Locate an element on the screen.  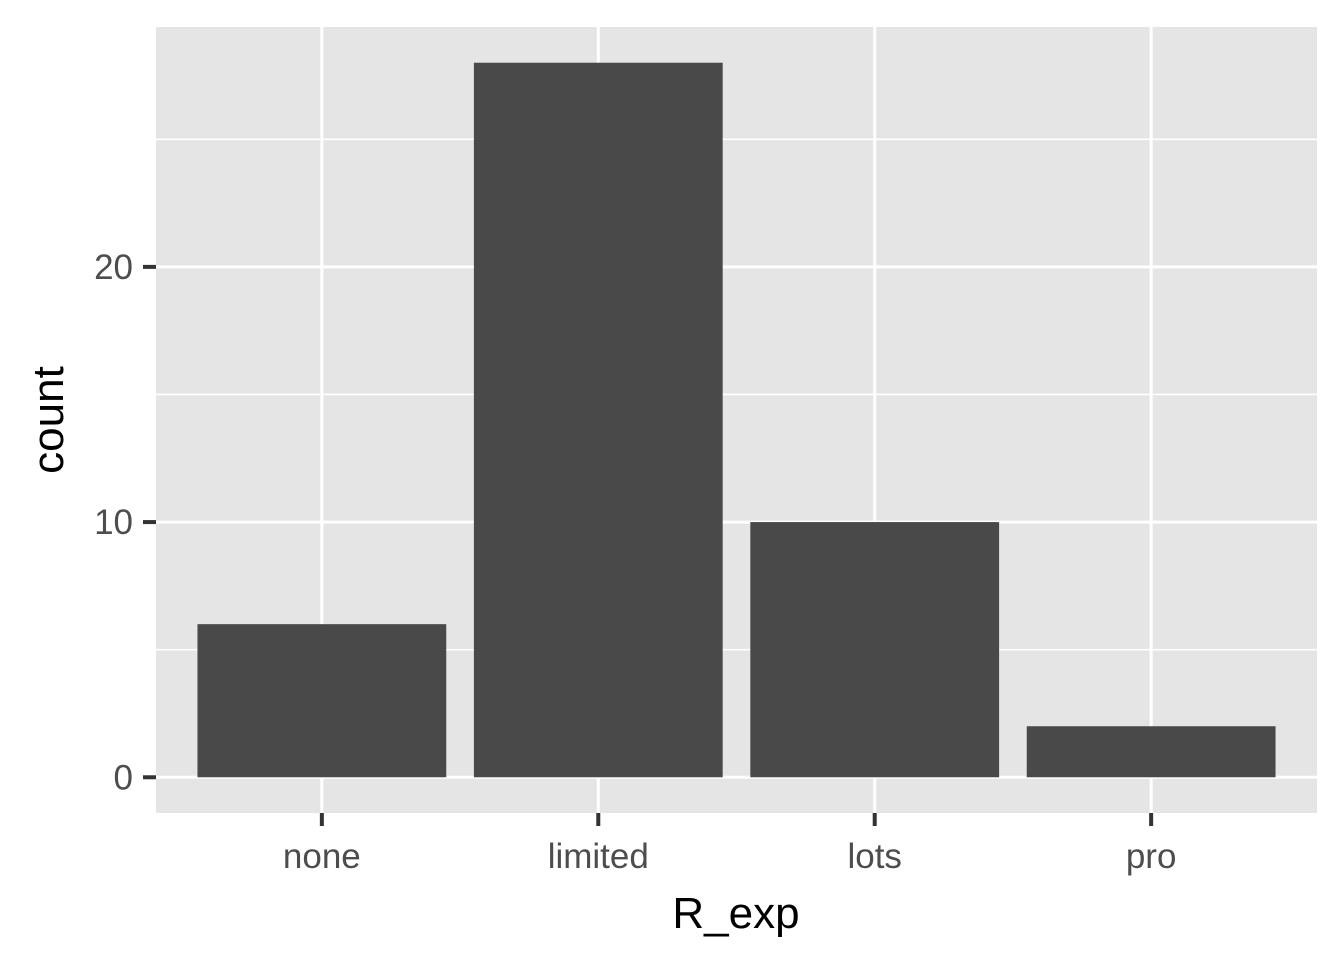
y-tick-label: 10 is located at coordinates (113, 522).